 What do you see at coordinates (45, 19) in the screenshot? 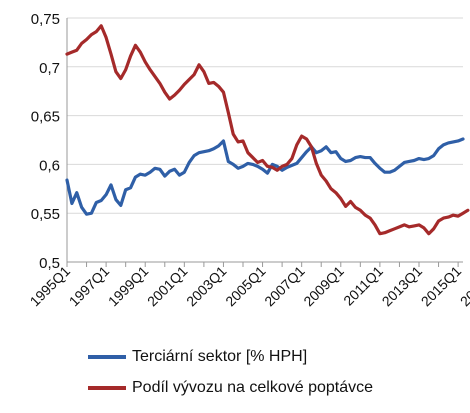
I see `y-tick-label: 0,75` at bounding box center [45, 19].